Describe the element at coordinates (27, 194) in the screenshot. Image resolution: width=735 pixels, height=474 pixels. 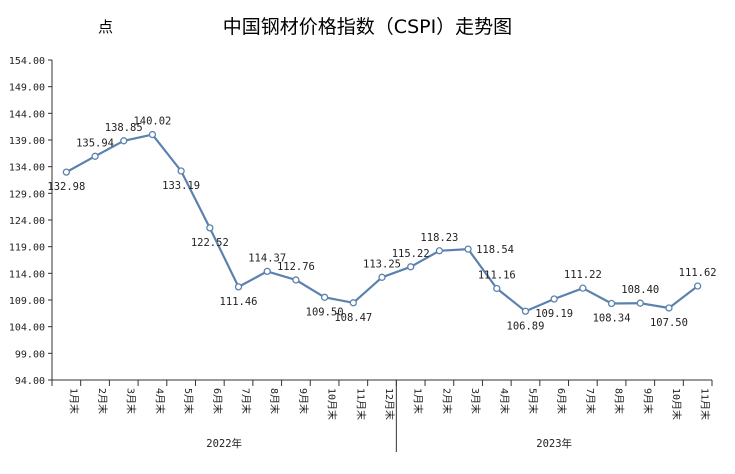
I see `y-tick-label: 129.00` at that location.